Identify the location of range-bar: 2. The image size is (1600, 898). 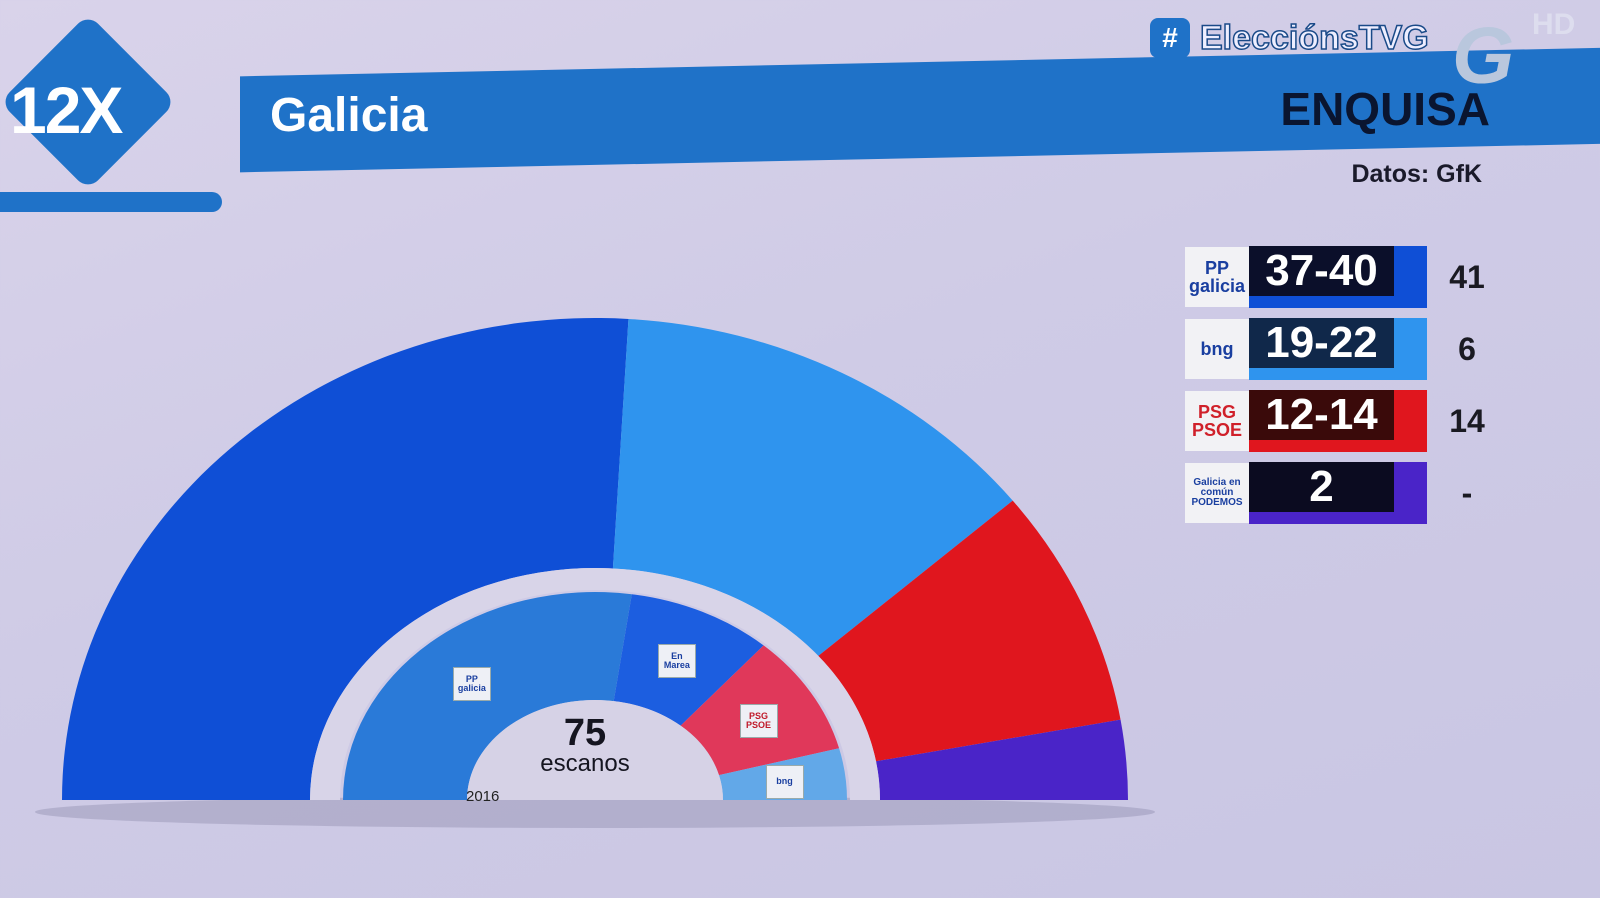
(1338, 493).